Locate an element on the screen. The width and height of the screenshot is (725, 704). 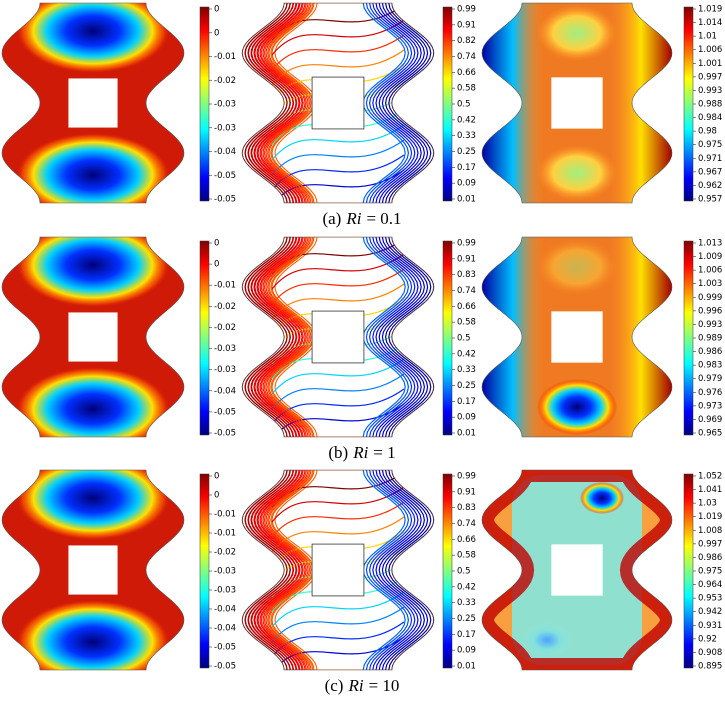
colorbar-label: 0.979 is located at coordinates (710, 379).